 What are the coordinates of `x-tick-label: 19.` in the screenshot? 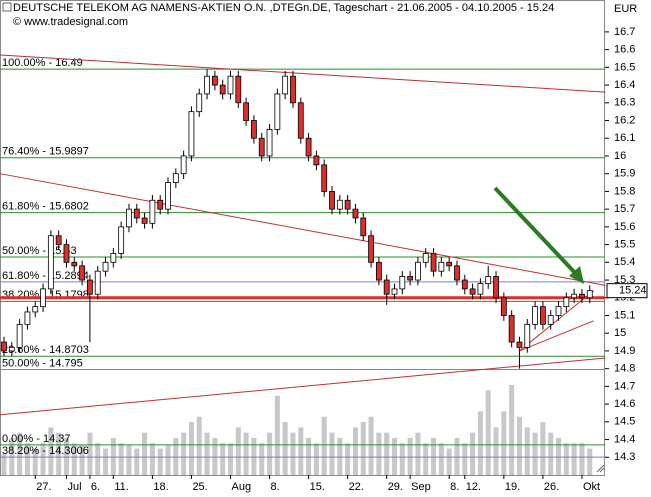 It's located at (512, 487).